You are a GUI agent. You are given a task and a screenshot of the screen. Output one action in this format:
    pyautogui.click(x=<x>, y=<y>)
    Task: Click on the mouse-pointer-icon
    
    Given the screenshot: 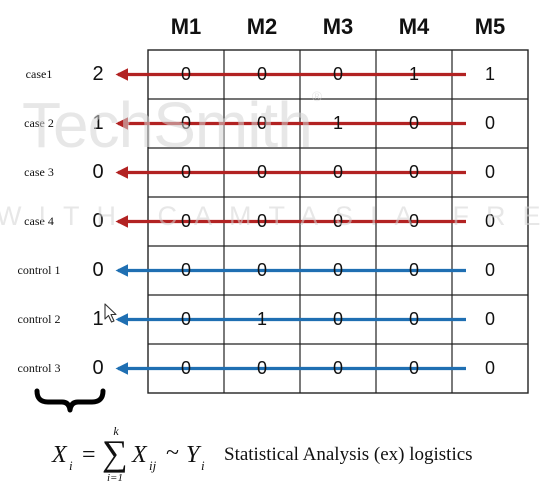 What is the action you would take?
    pyautogui.click(x=110, y=313)
    